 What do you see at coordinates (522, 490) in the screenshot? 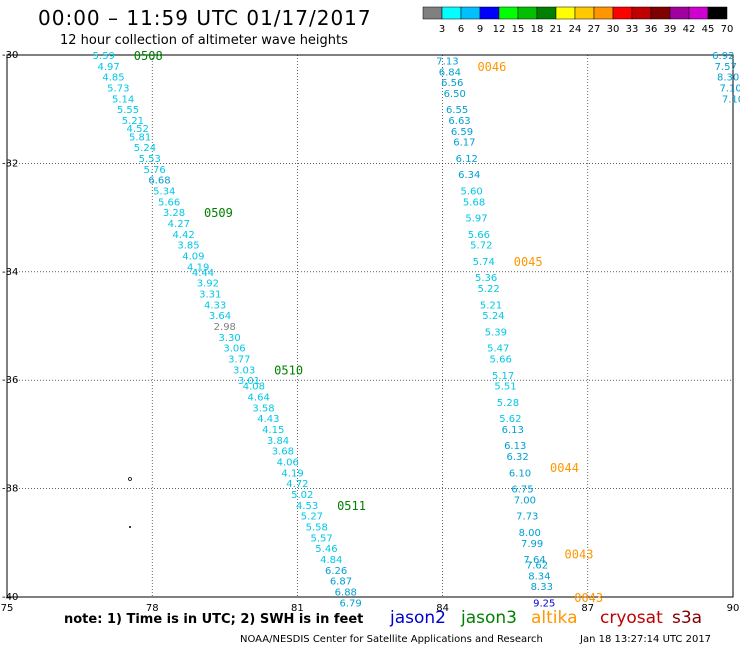
I see `swh-value: 6.75` at bounding box center [522, 490].